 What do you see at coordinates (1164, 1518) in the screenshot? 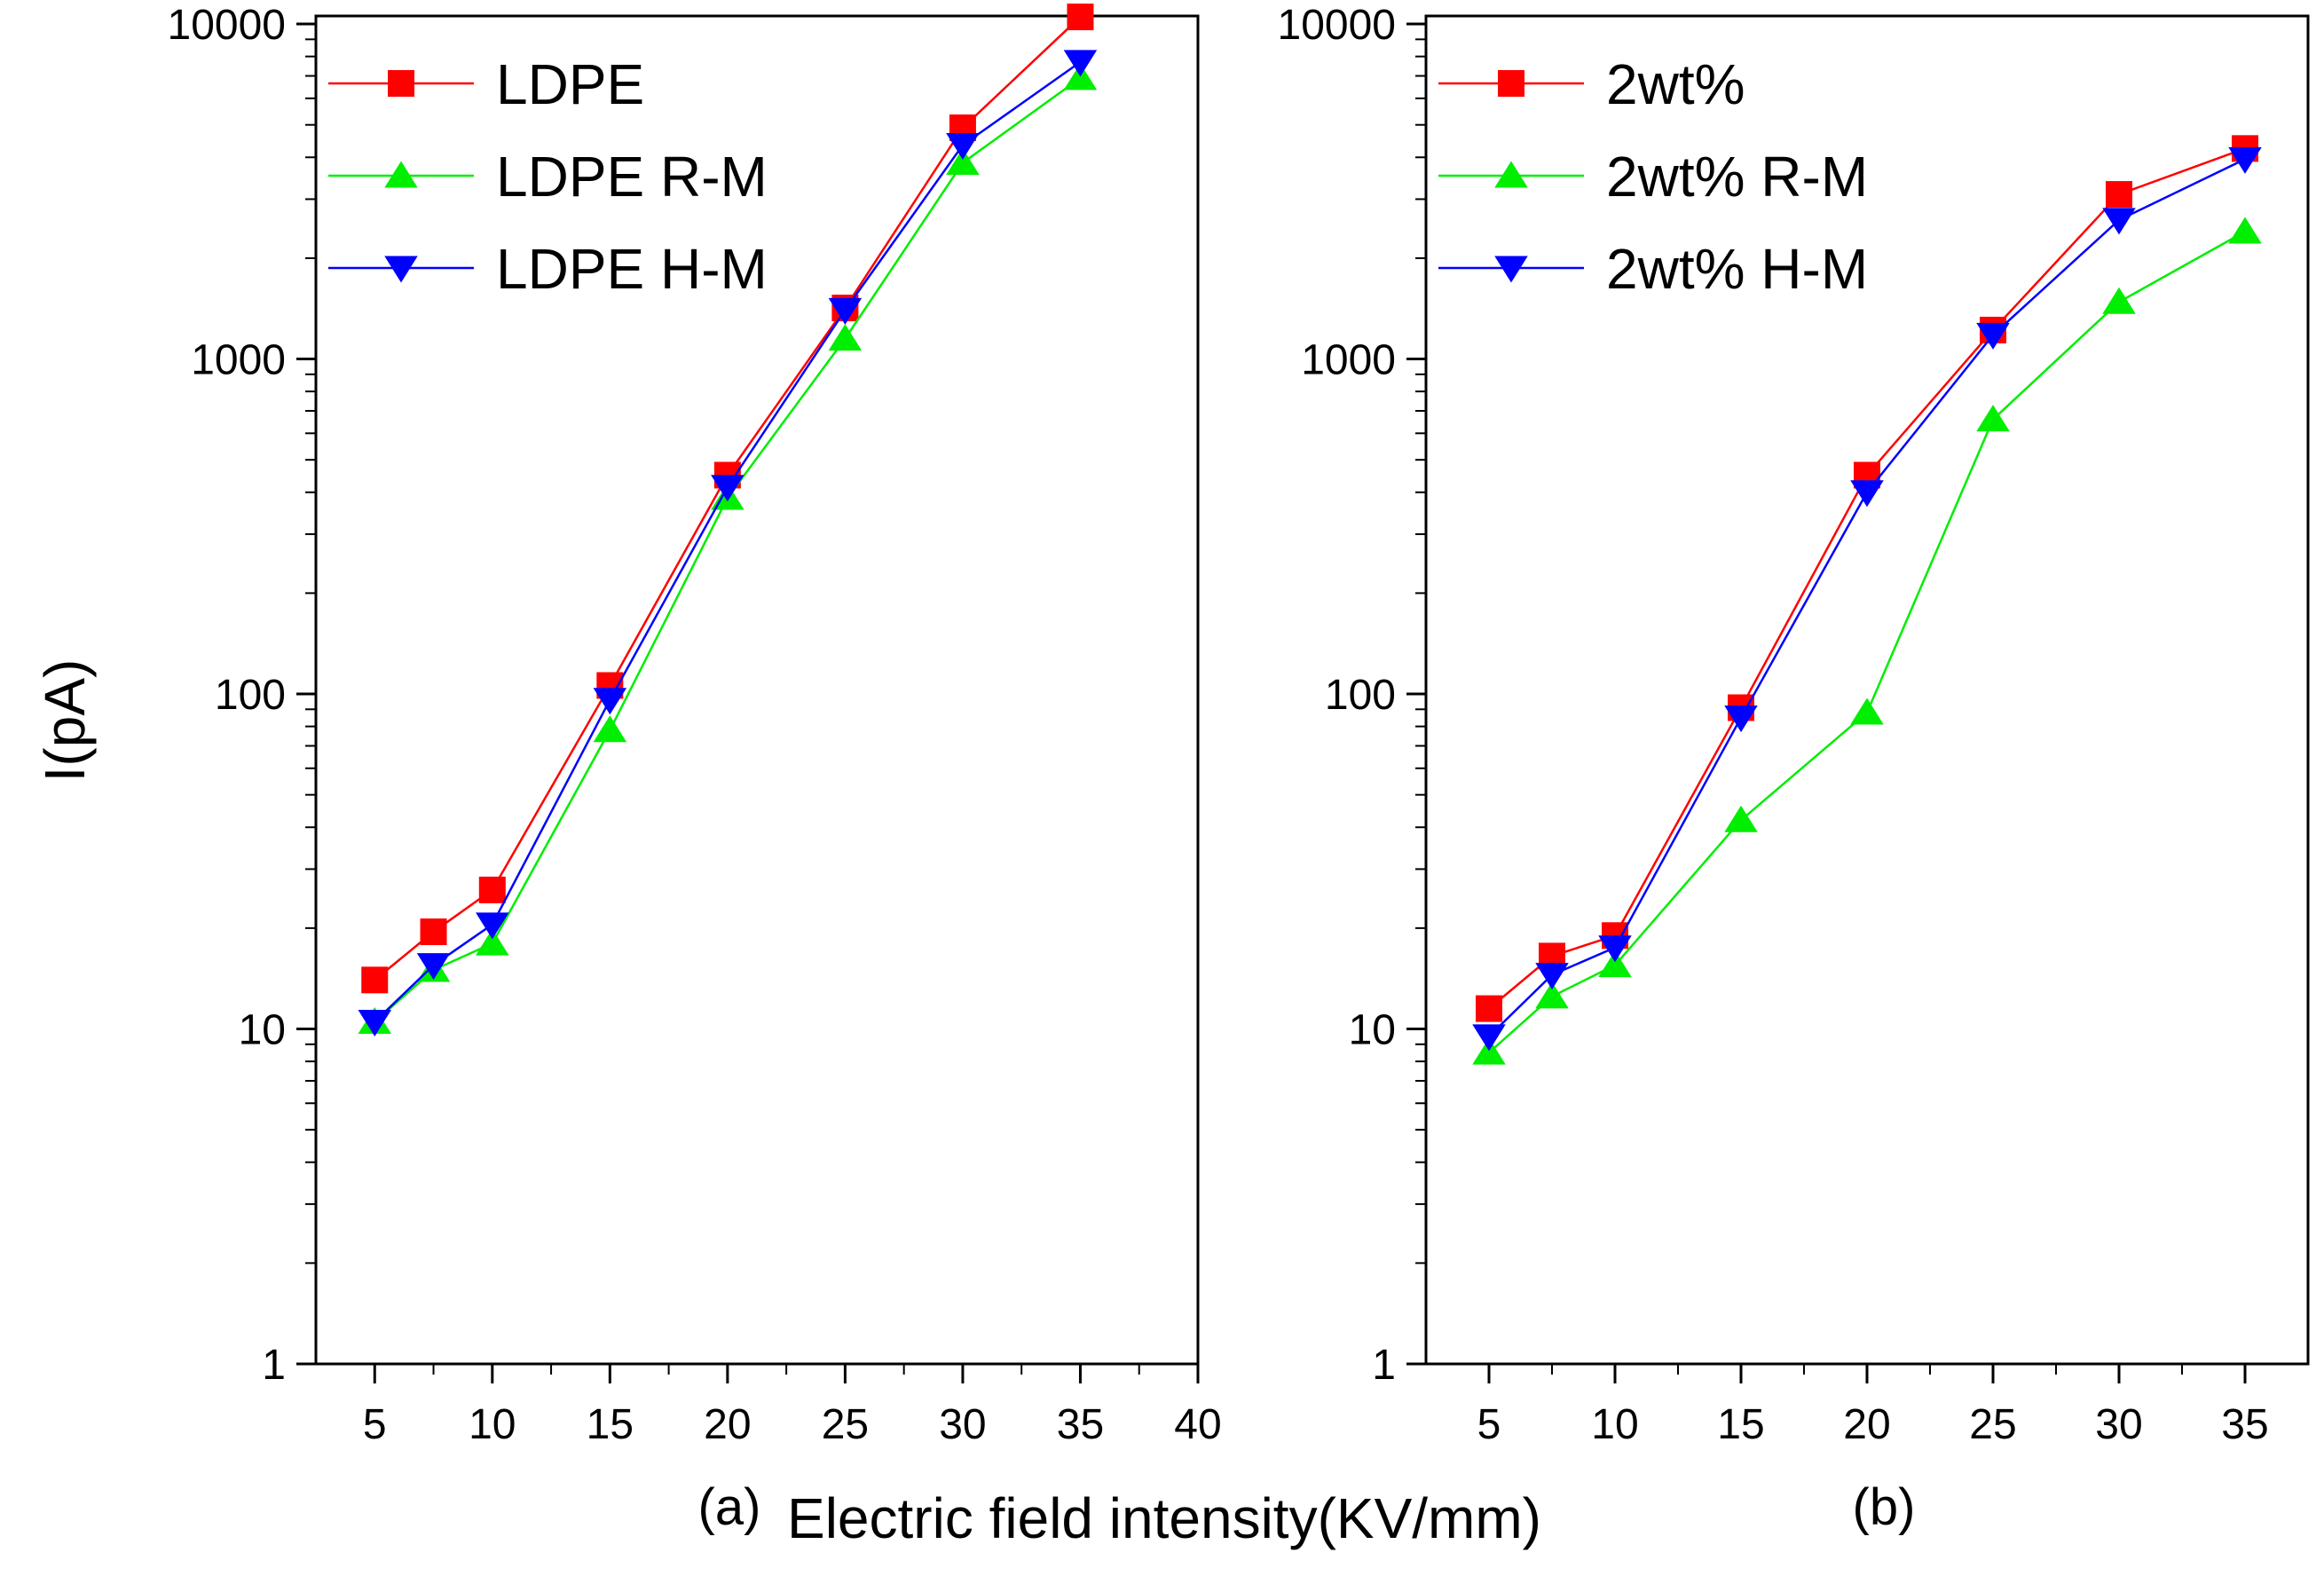
I see `x-axis-title: Electric field intensity(KV/mm)` at bounding box center [1164, 1518].